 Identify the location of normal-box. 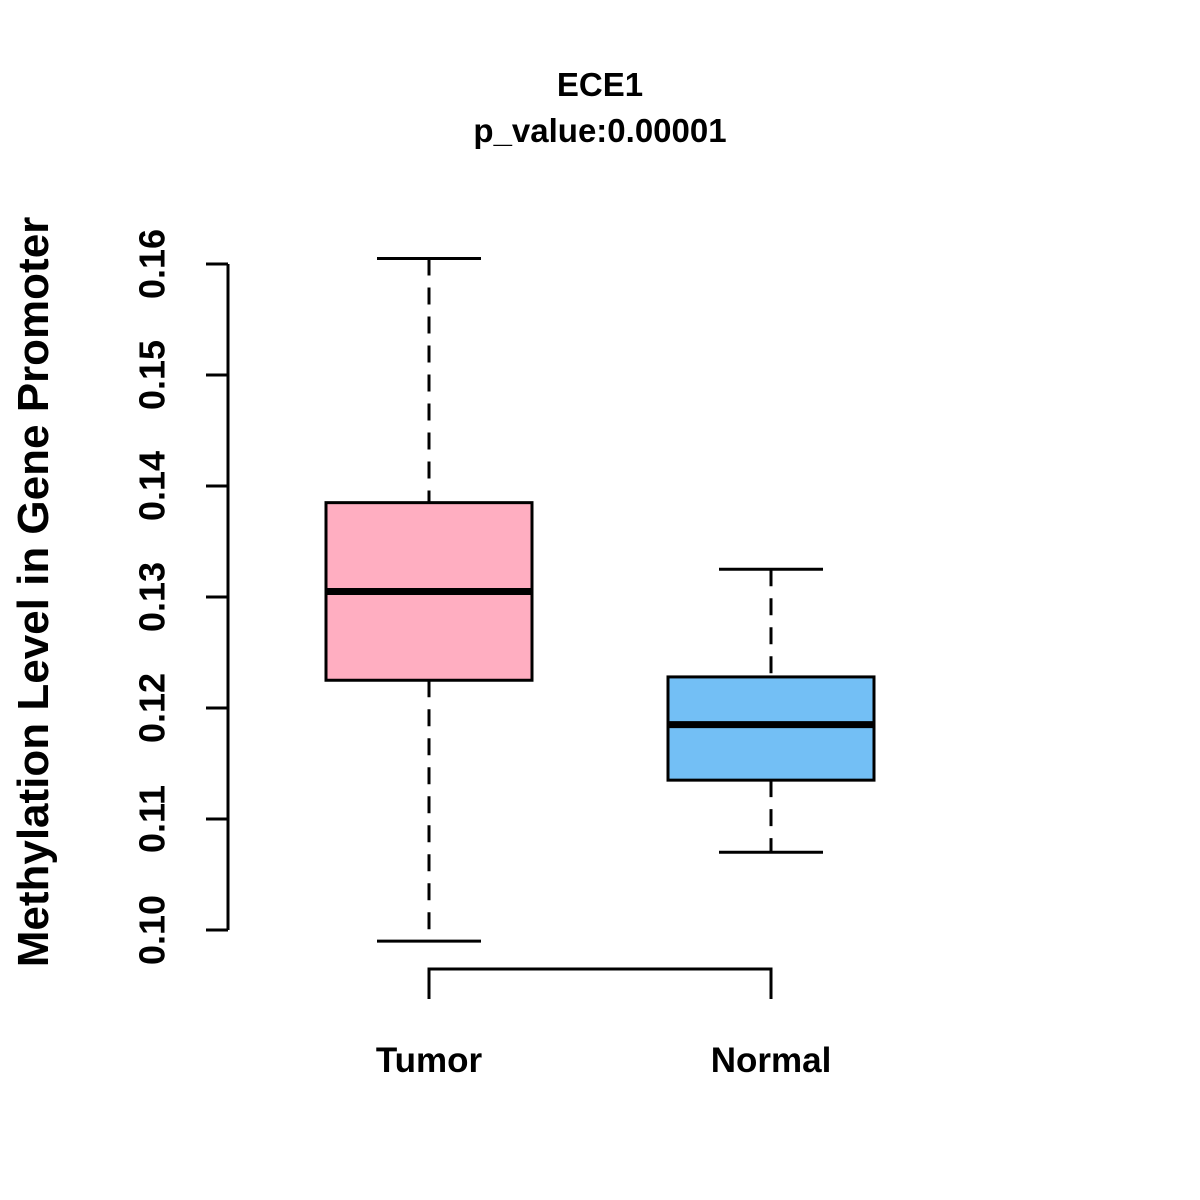
(771, 728).